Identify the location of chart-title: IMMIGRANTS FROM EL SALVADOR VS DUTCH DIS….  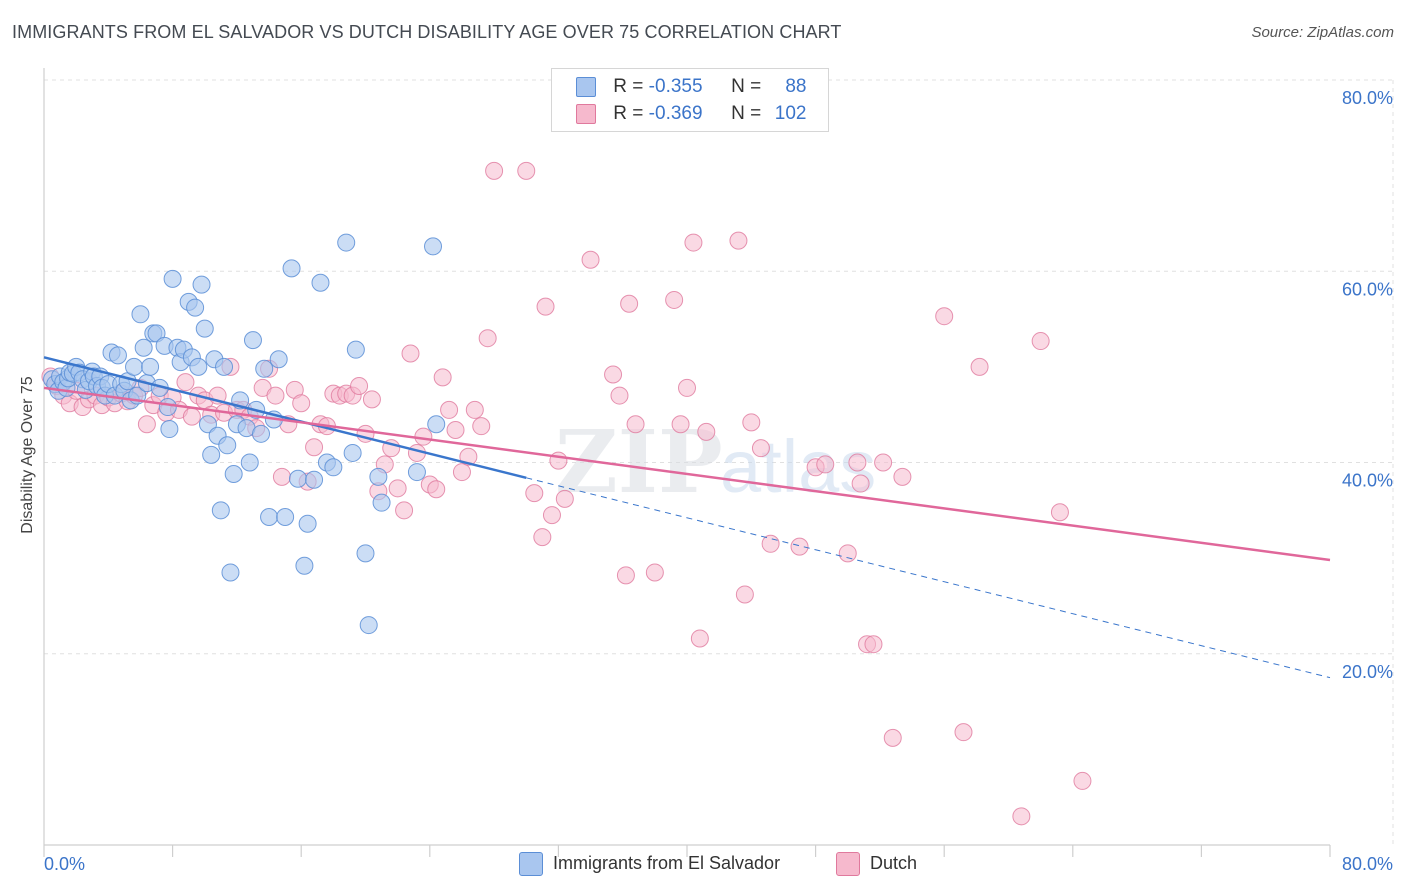
(427, 32).